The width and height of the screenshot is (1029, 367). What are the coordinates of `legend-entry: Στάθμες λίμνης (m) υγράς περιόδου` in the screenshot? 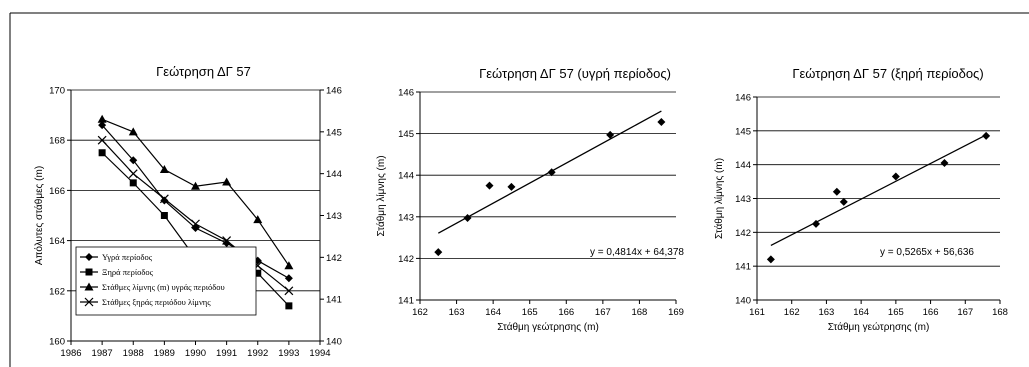 It's located at (163, 287).